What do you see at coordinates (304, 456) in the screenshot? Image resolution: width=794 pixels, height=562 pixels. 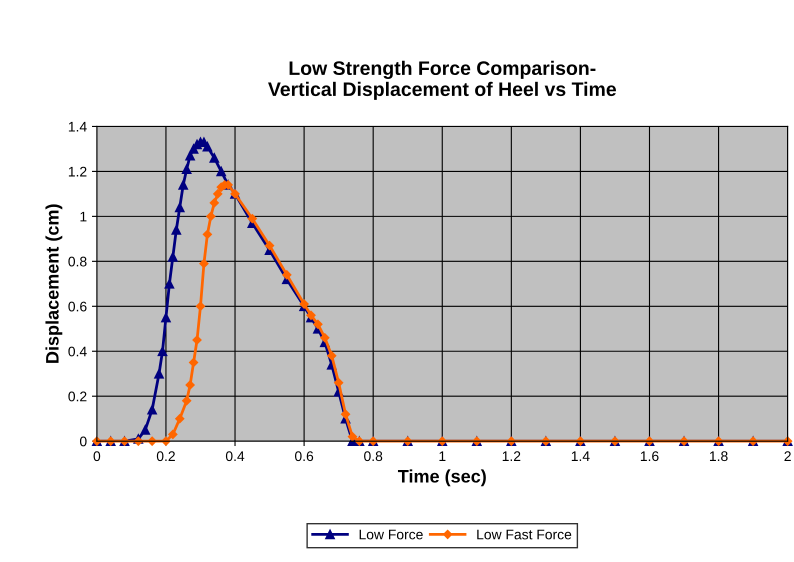 I see `x-tick-label: 0.6` at bounding box center [304, 456].